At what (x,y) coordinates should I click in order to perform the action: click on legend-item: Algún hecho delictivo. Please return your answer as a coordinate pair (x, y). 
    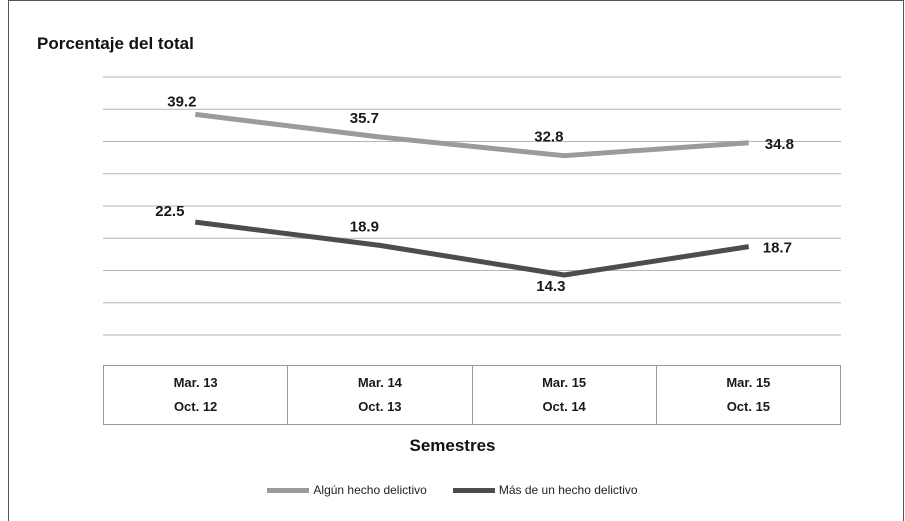
    Looking at the image, I should click on (347, 490).